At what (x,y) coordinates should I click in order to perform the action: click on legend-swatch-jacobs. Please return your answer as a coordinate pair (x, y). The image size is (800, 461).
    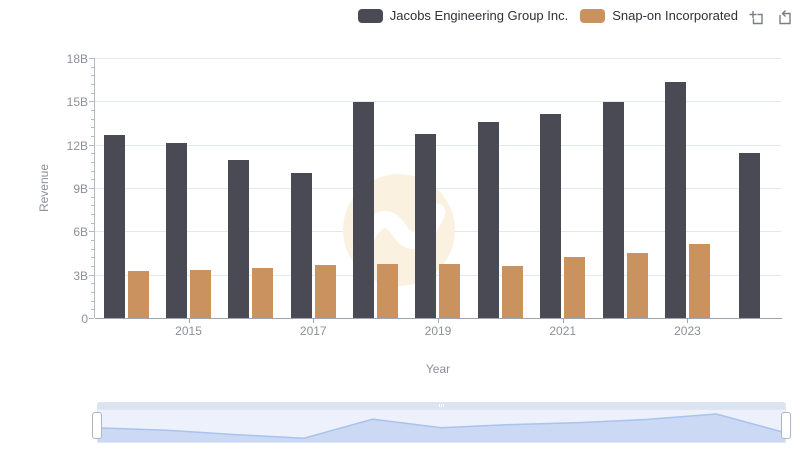
    Looking at the image, I should click on (370, 15).